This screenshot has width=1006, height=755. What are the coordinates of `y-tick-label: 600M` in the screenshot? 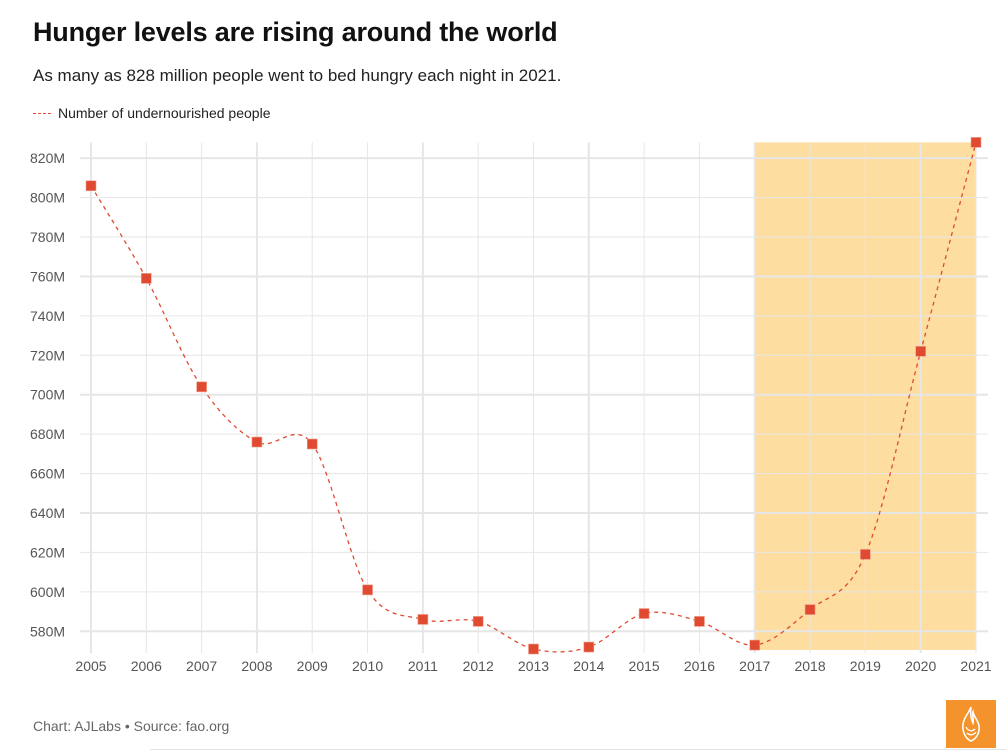 It's located at (47, 592).